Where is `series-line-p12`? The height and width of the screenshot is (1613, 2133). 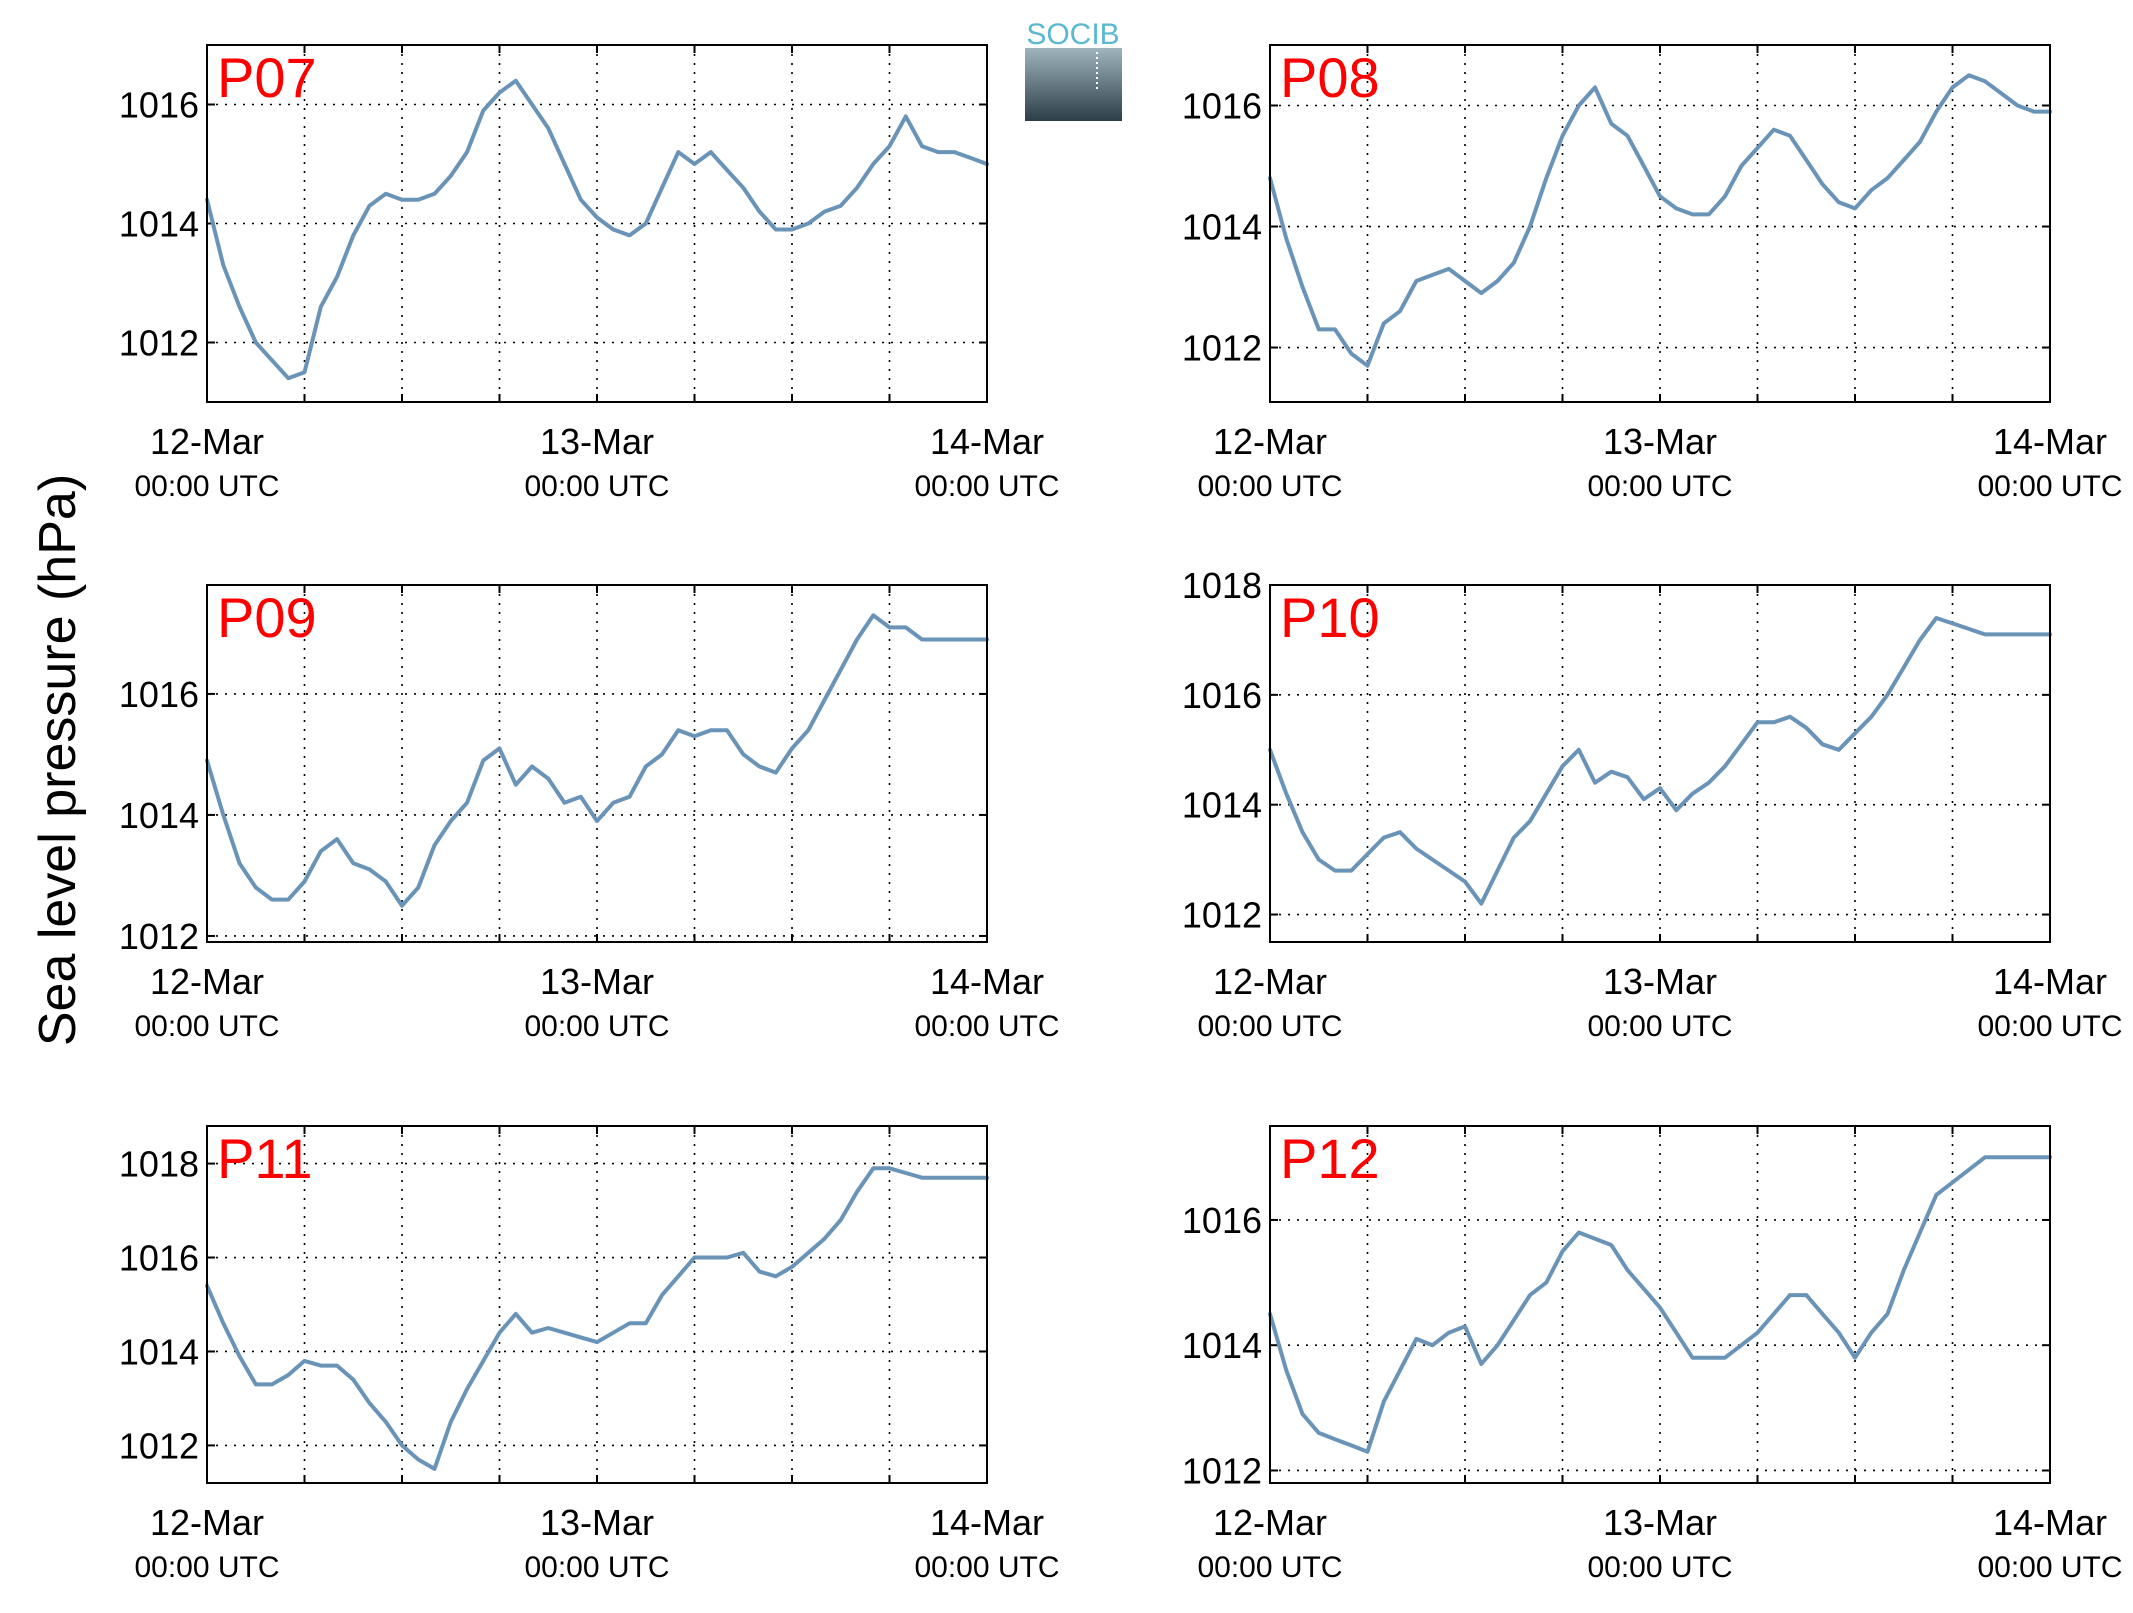
series-line-p12 is located at coordinates (1660, 1304).